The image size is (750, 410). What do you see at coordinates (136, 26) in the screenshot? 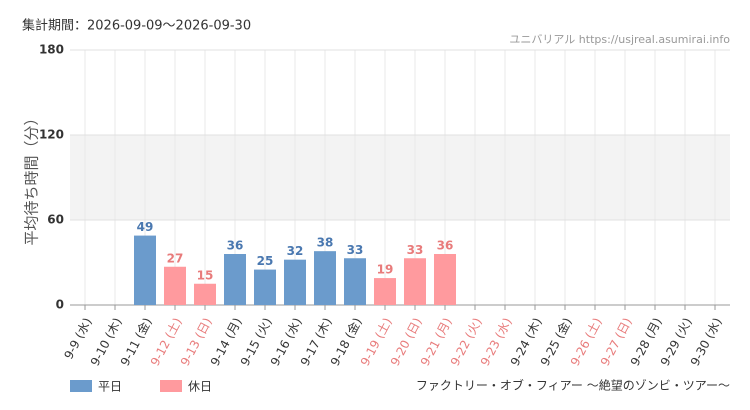
I see `chart-title: 集計期間：2026-09-09〜2026-09-30` at bounding box center [136, 26].